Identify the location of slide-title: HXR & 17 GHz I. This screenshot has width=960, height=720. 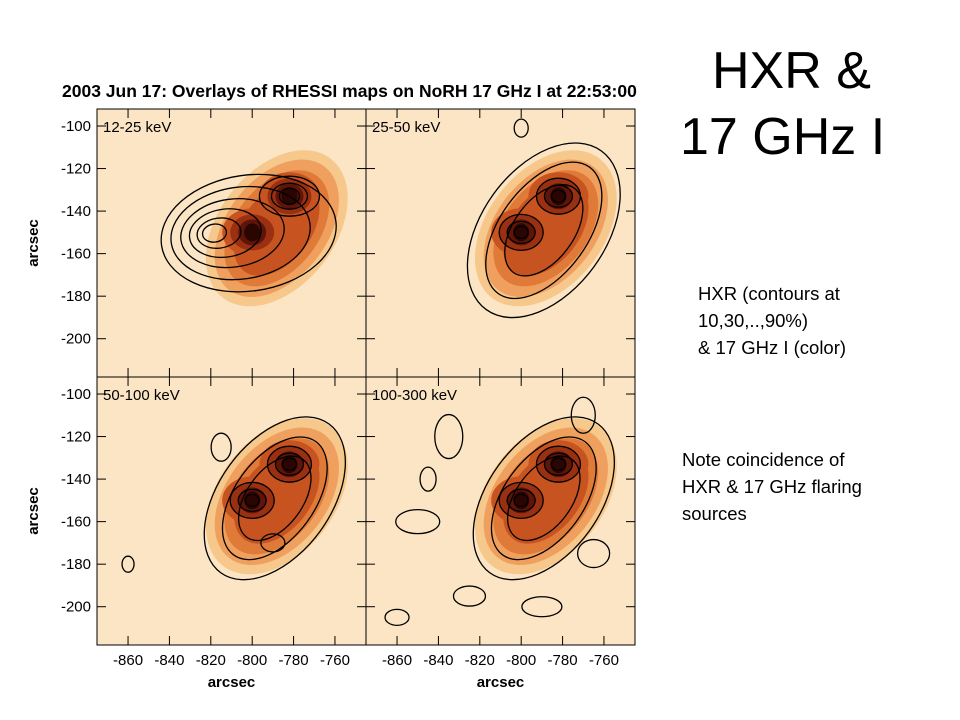
(815, 104).